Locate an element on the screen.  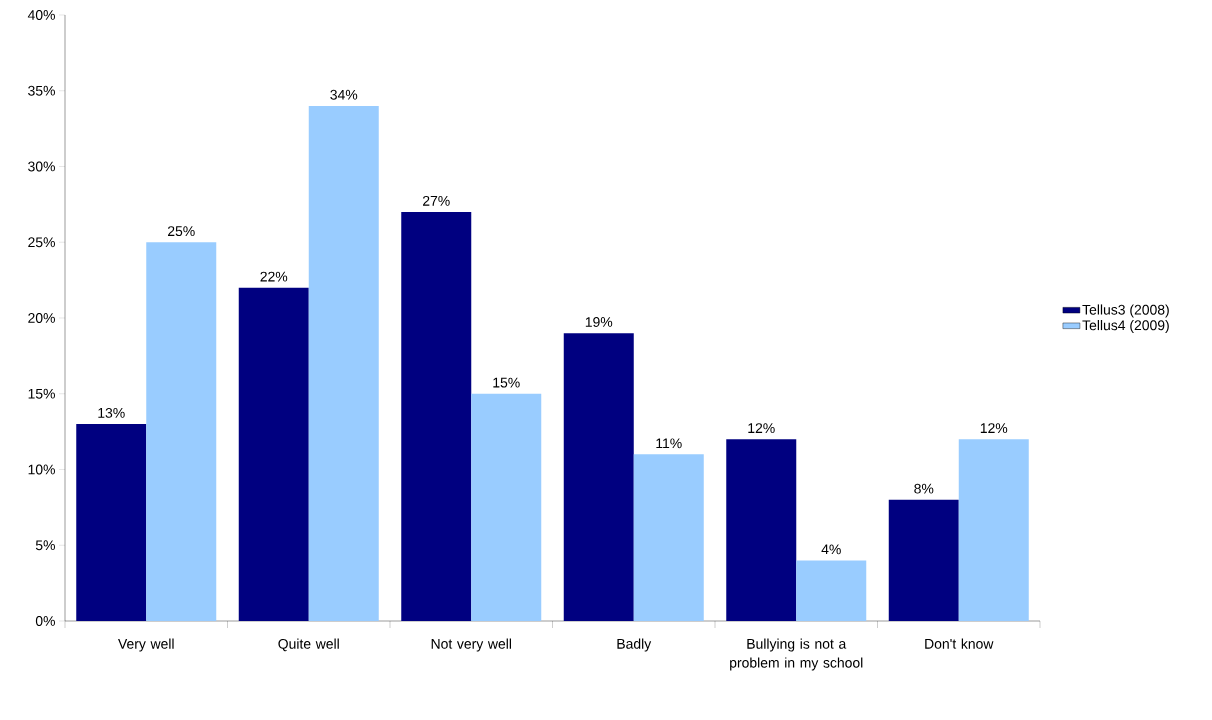
y-tick-label: 30% is located at coordinates (41, 166).